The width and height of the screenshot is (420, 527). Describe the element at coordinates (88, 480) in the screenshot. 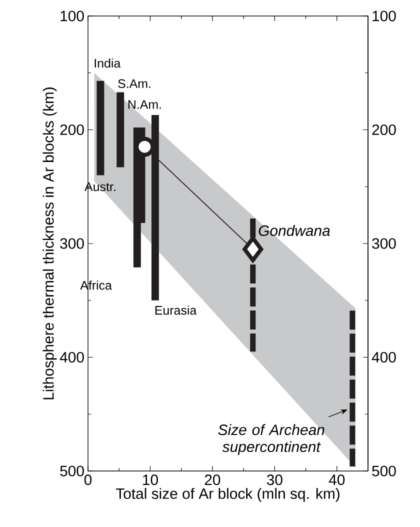

I see `x-tick-label: 0` at that location.